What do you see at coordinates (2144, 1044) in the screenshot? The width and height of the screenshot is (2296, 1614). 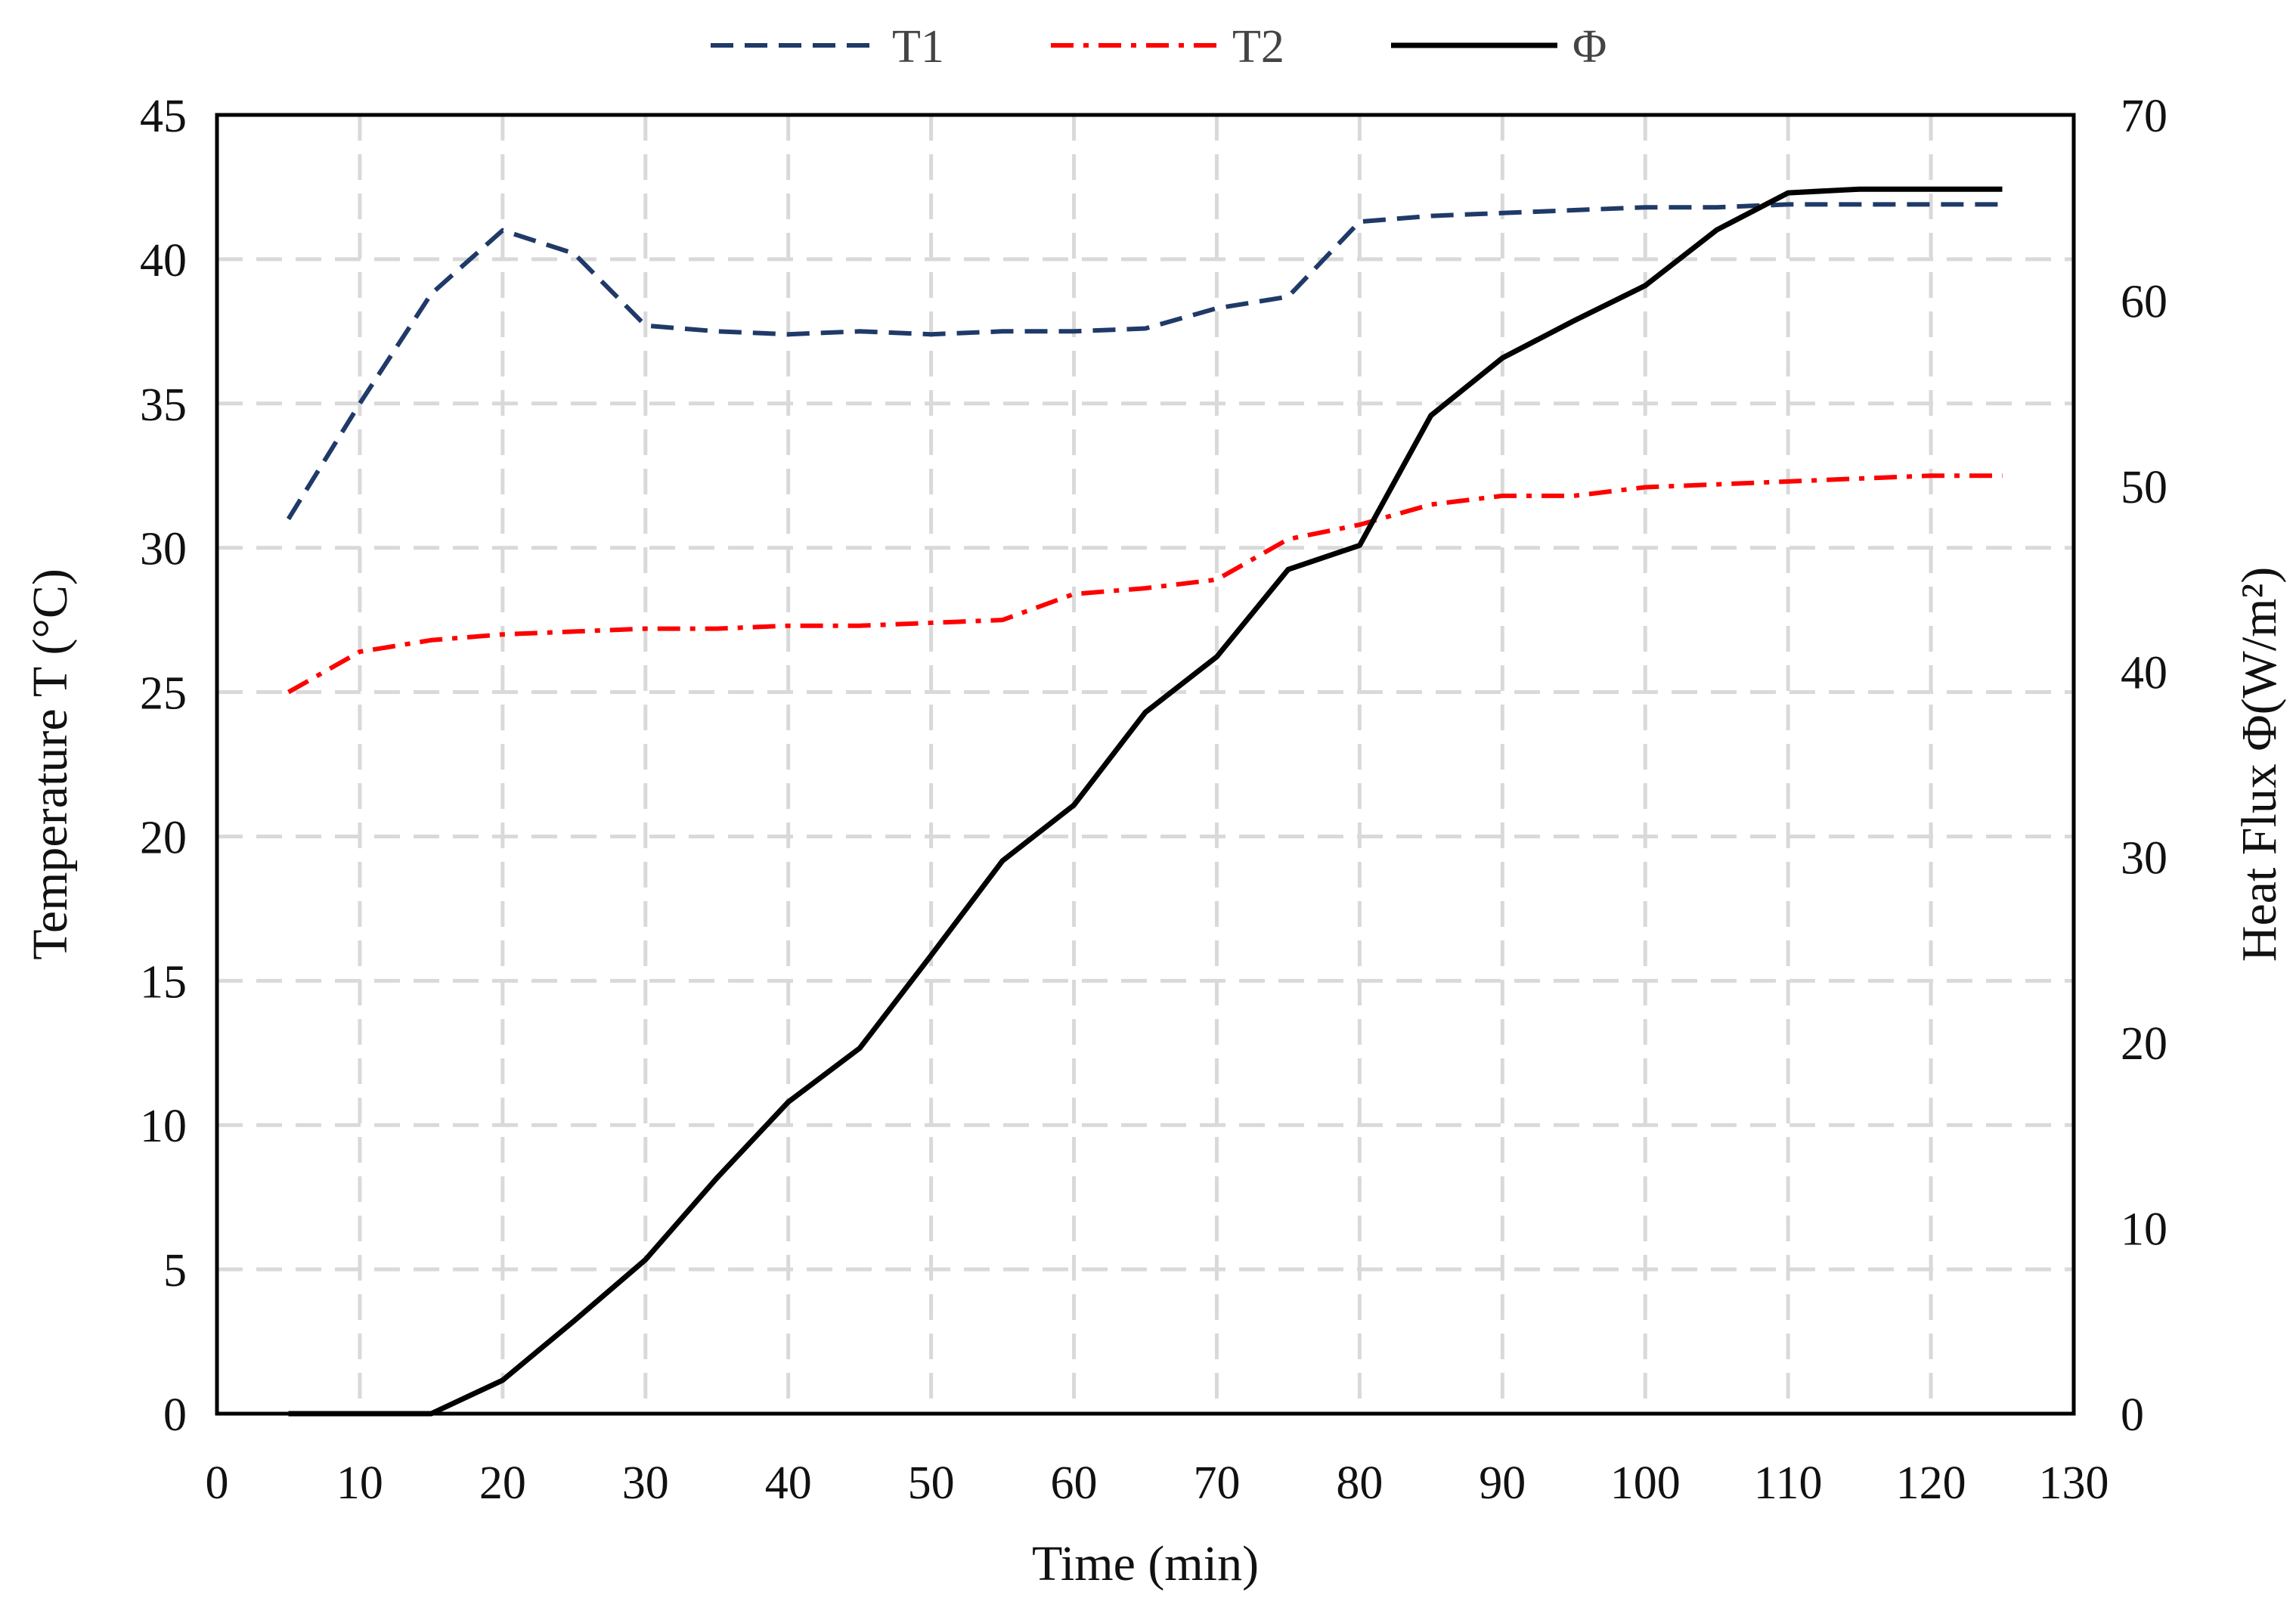 I see `y-right-tick-label: 20` at bounding box center [2144, 1044].